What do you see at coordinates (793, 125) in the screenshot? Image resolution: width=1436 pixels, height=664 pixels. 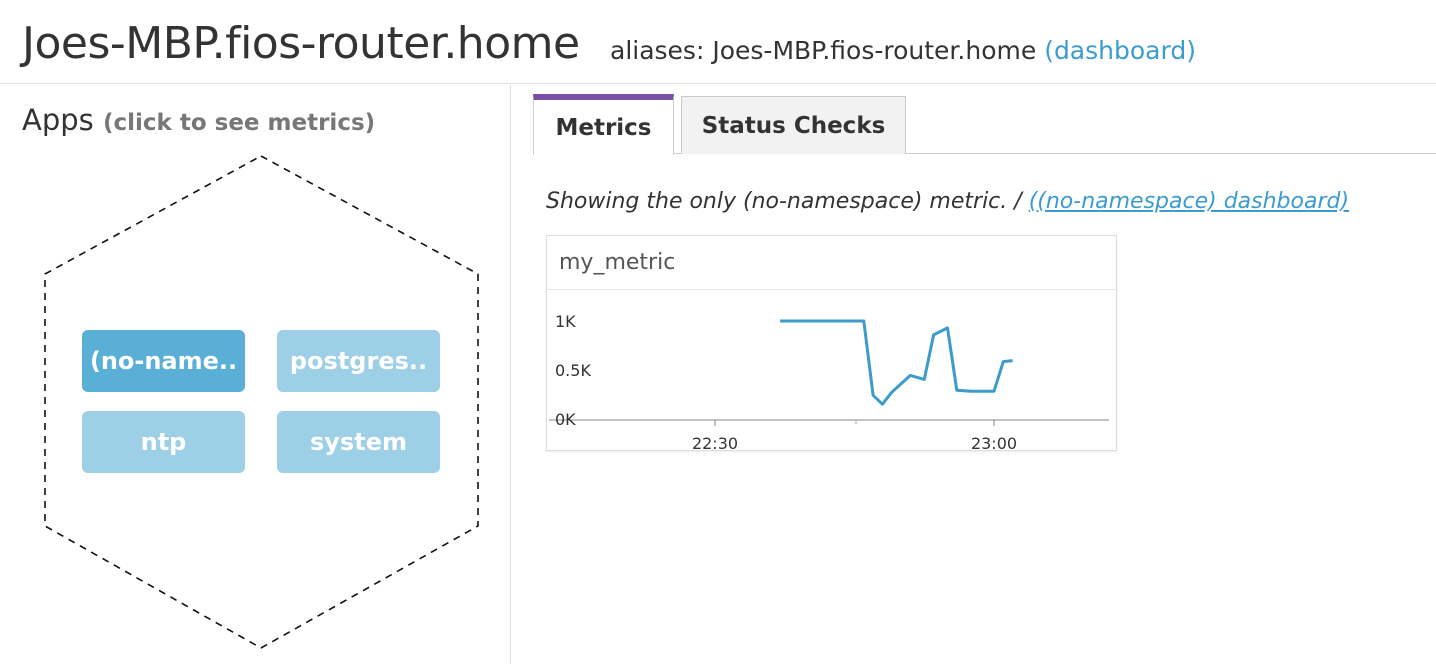 I see `tab-status-checks: Status Checks` at bounding box center [793, 125].